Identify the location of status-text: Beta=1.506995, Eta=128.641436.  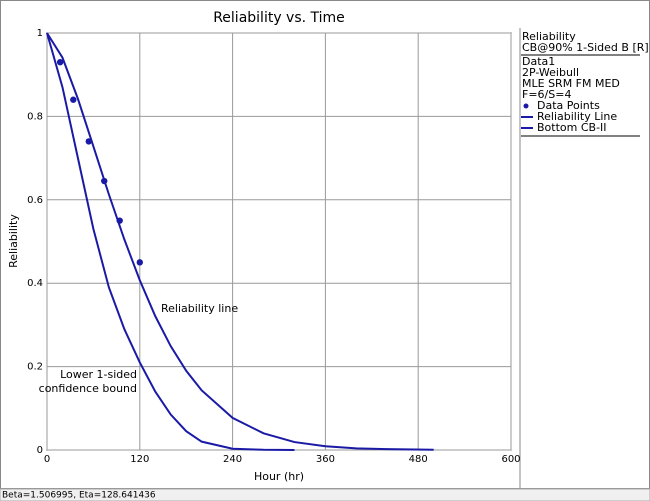
(79, 496).